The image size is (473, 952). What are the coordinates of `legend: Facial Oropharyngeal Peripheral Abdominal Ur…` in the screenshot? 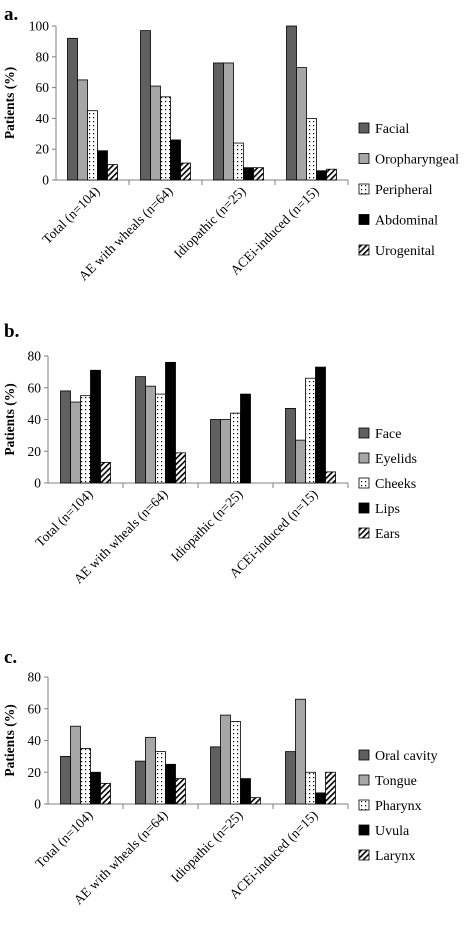 It's located at (408, 190).